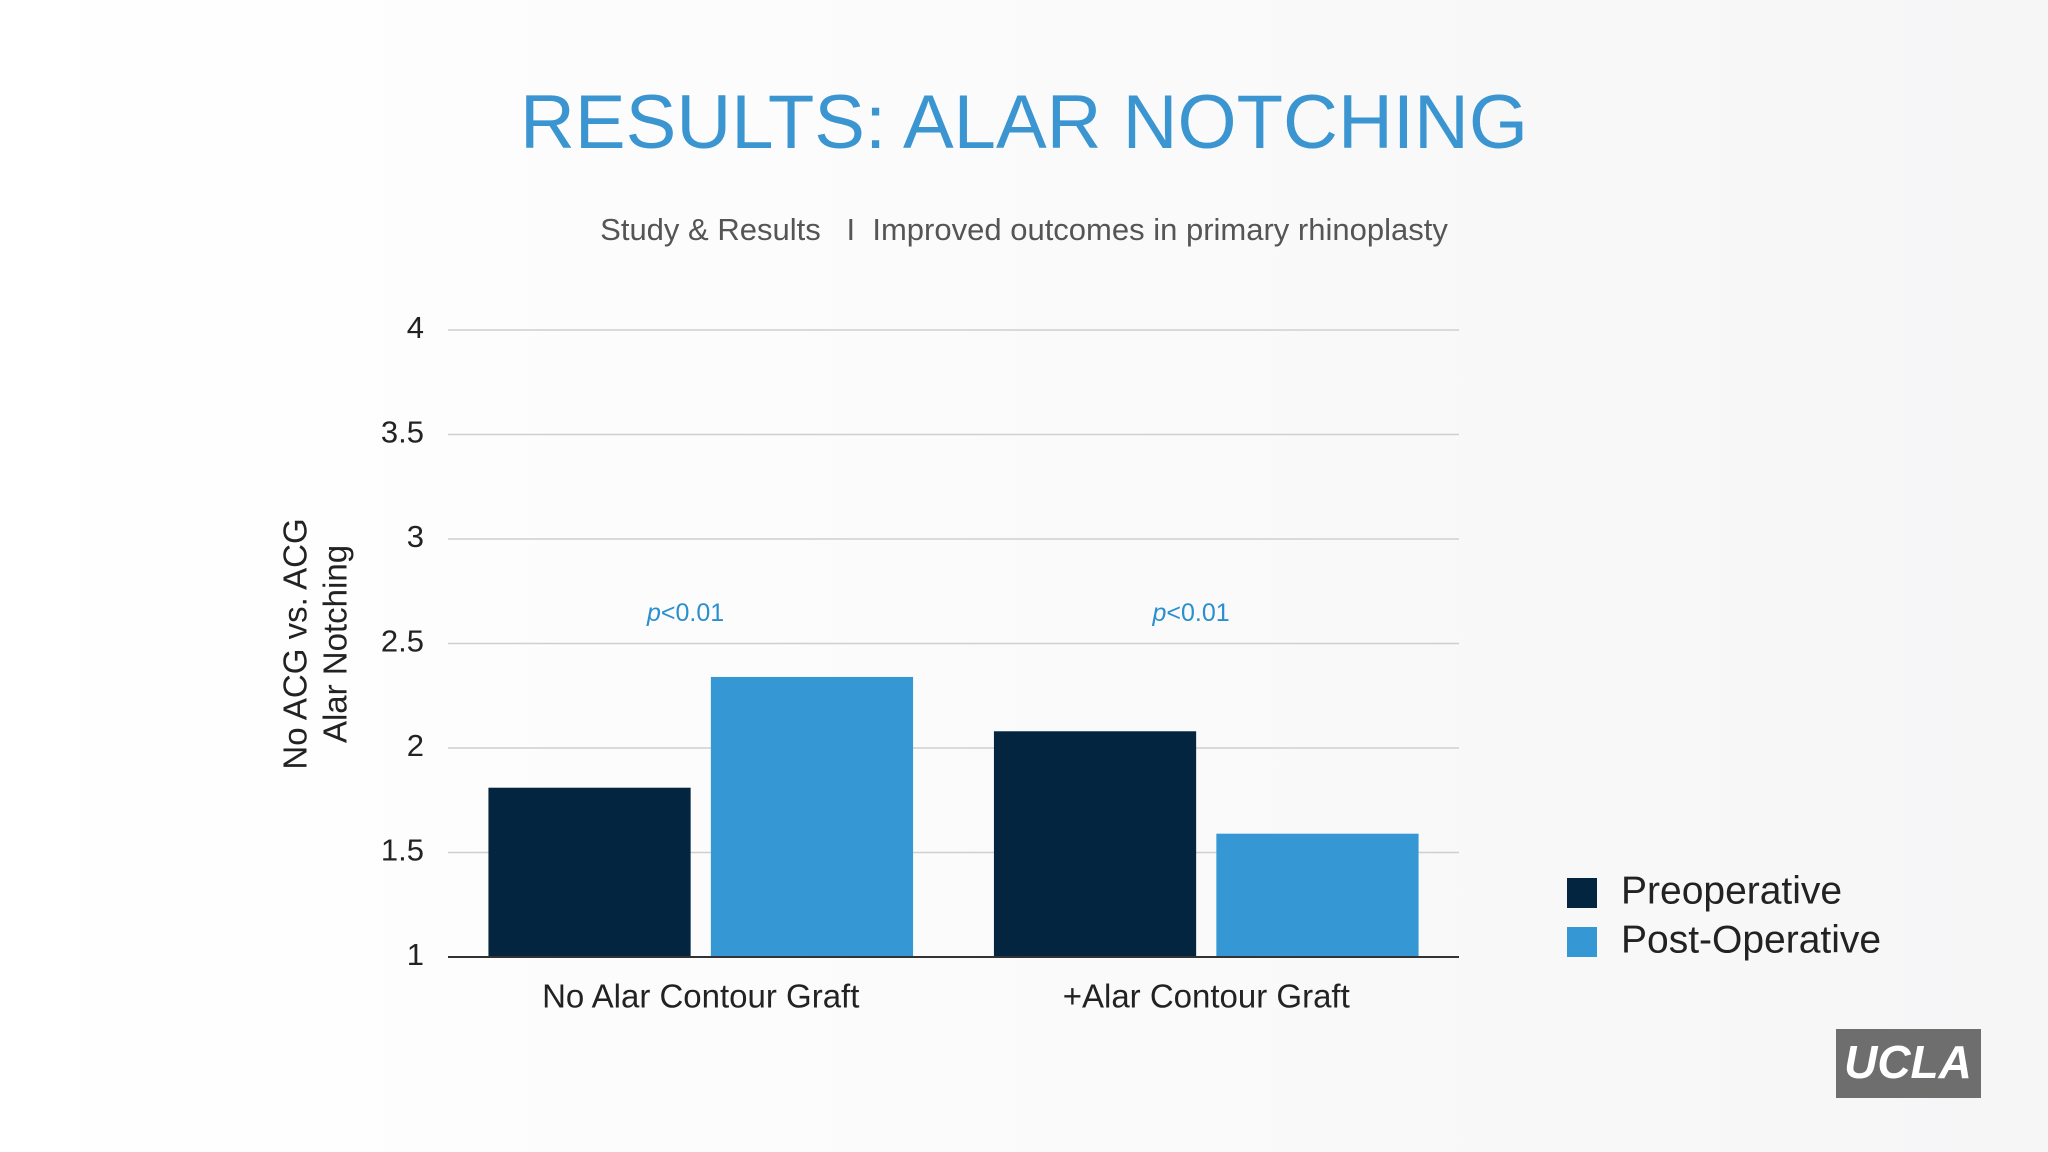 Image resolution: width=2048 pixels, height=1152 pixels. I want to click on y-tick-label: 2.5, so click(402, 641).